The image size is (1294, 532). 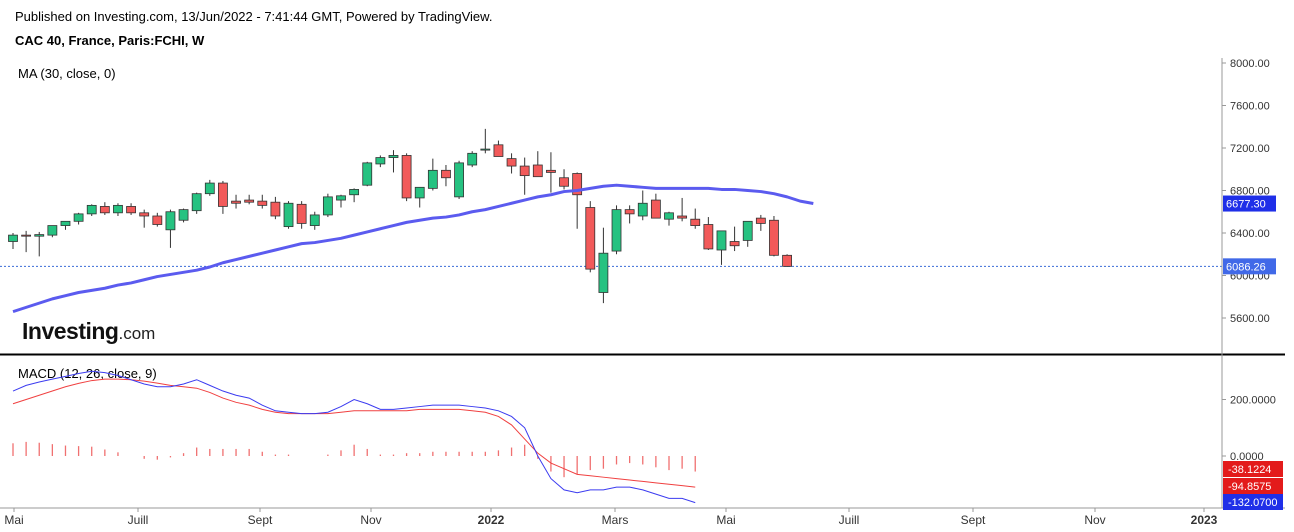 What do you see at coordinates (1250, 149) in the screenshot?
I see `y-tick-label: 7200.00` at bounding box center [1250, 149].